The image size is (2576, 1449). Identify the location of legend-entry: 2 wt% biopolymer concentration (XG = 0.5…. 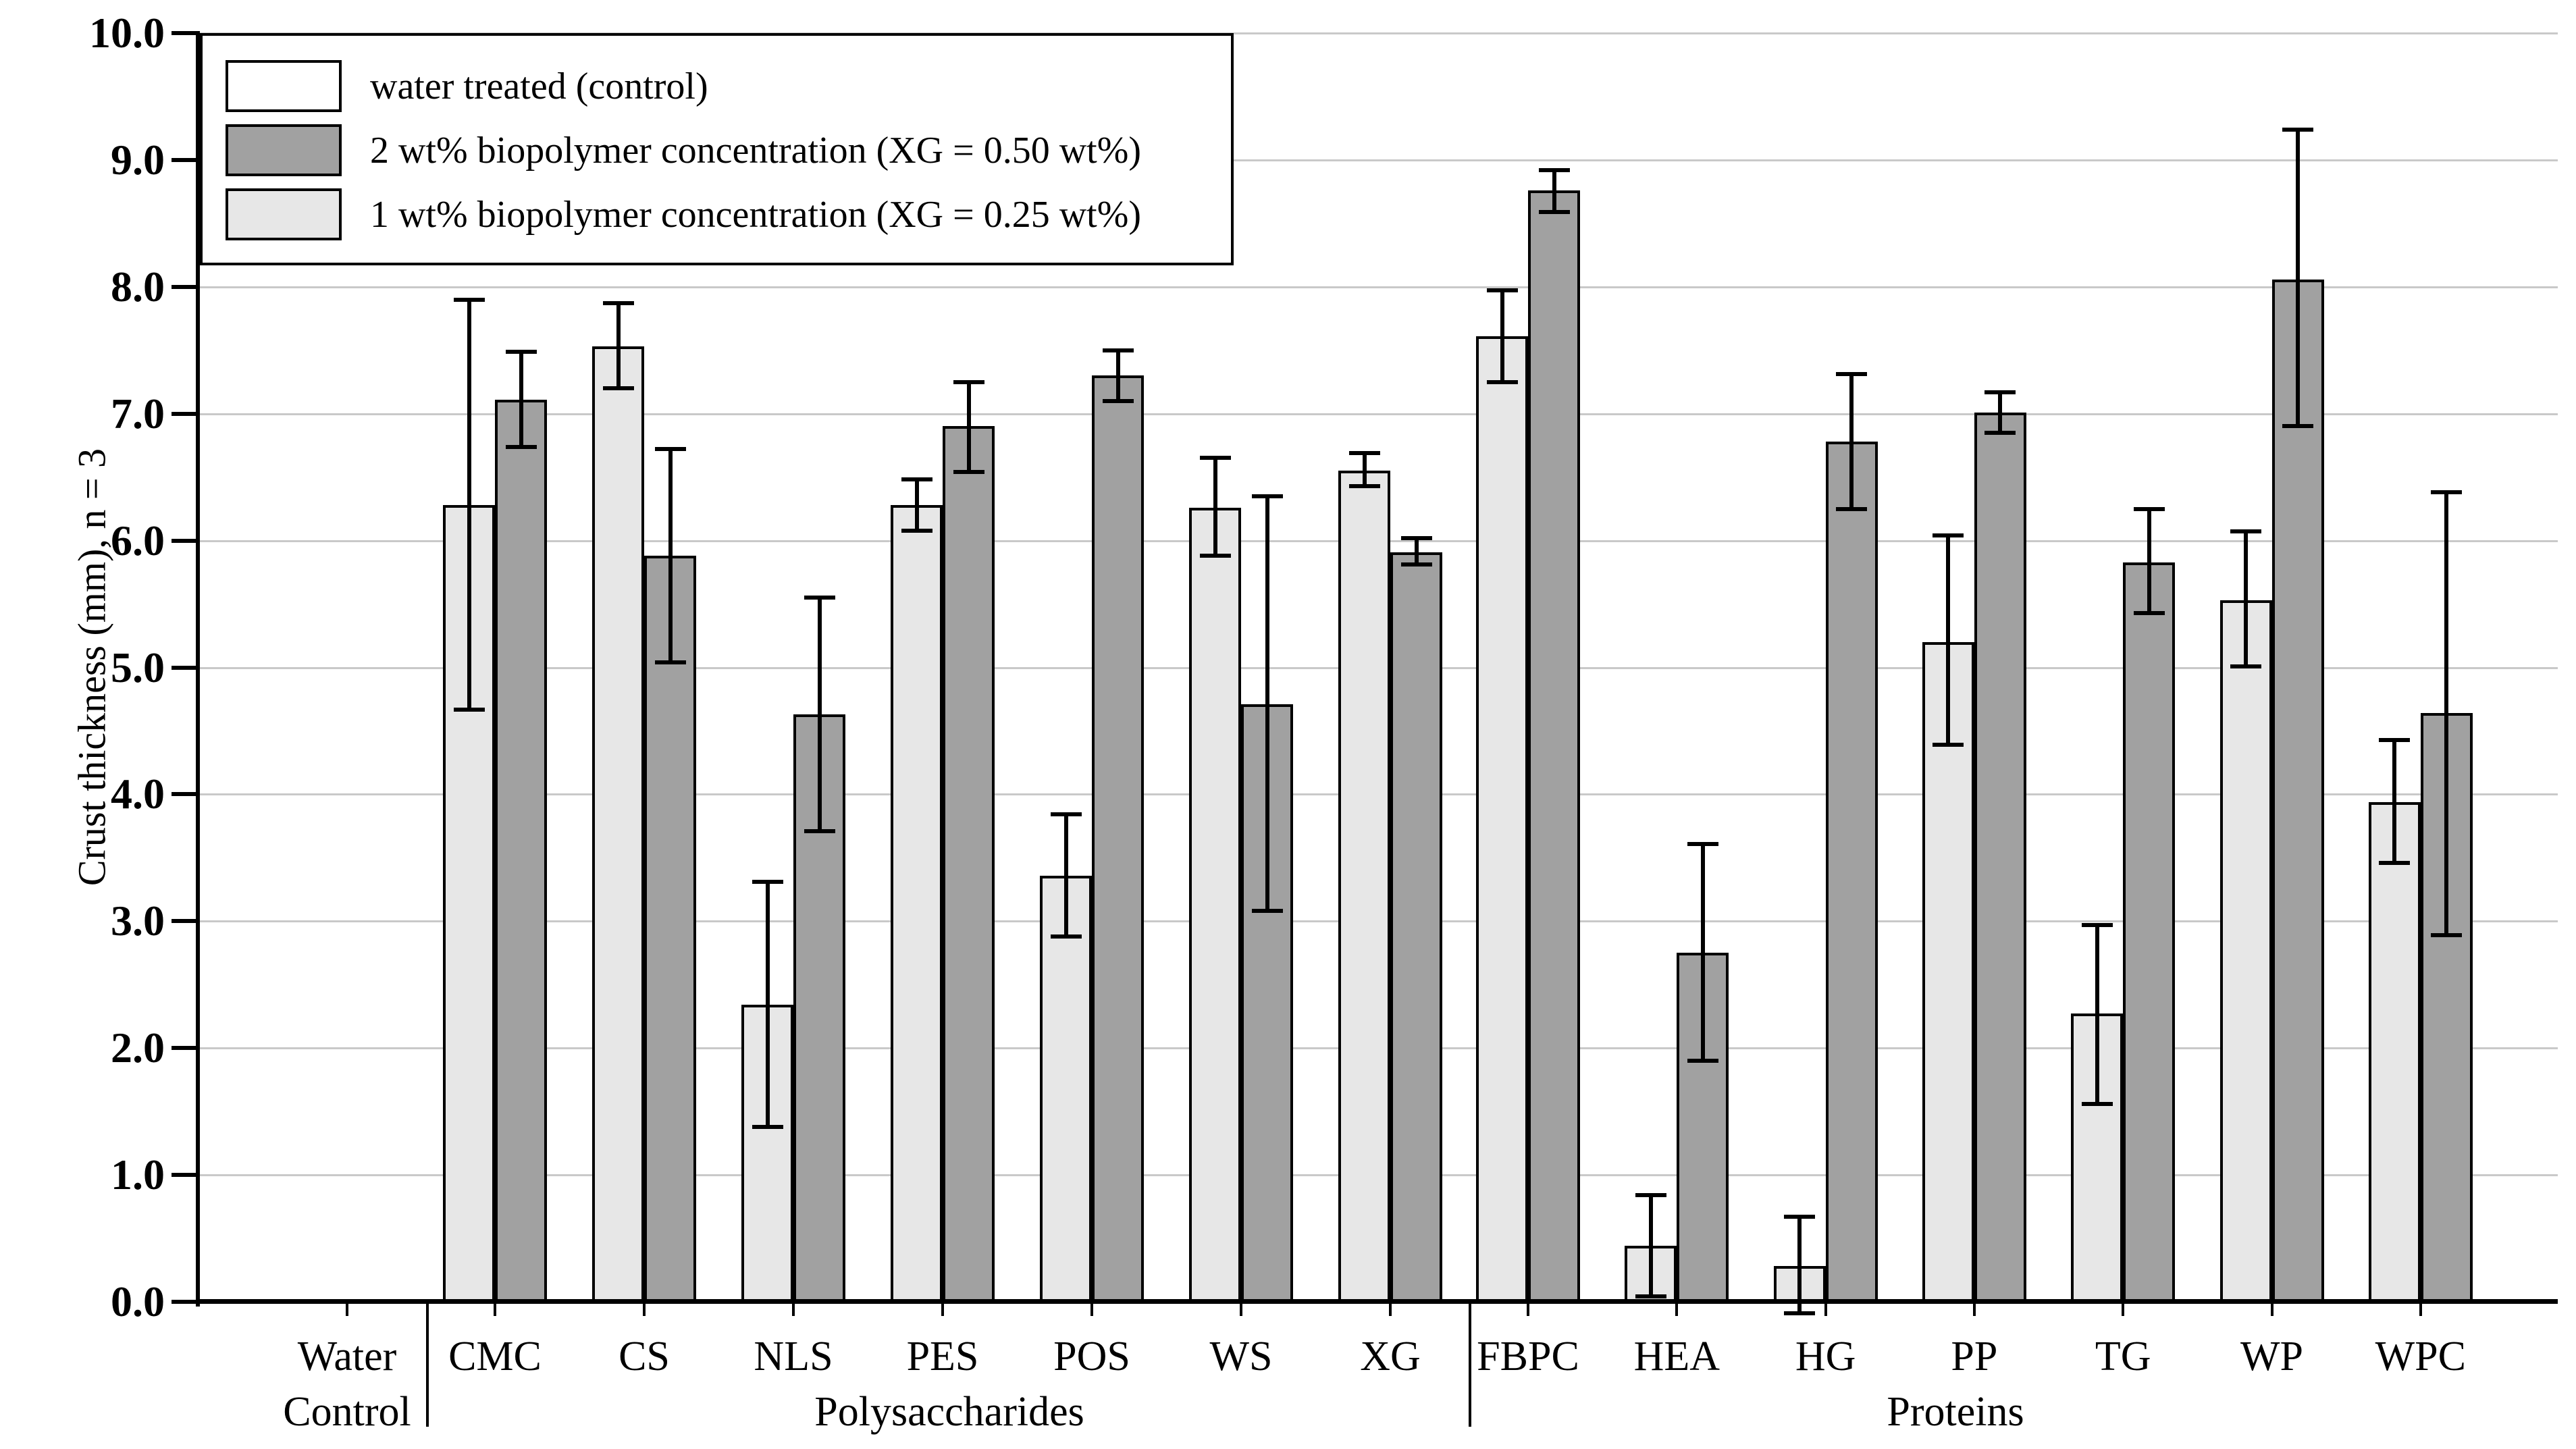
(717, 150).